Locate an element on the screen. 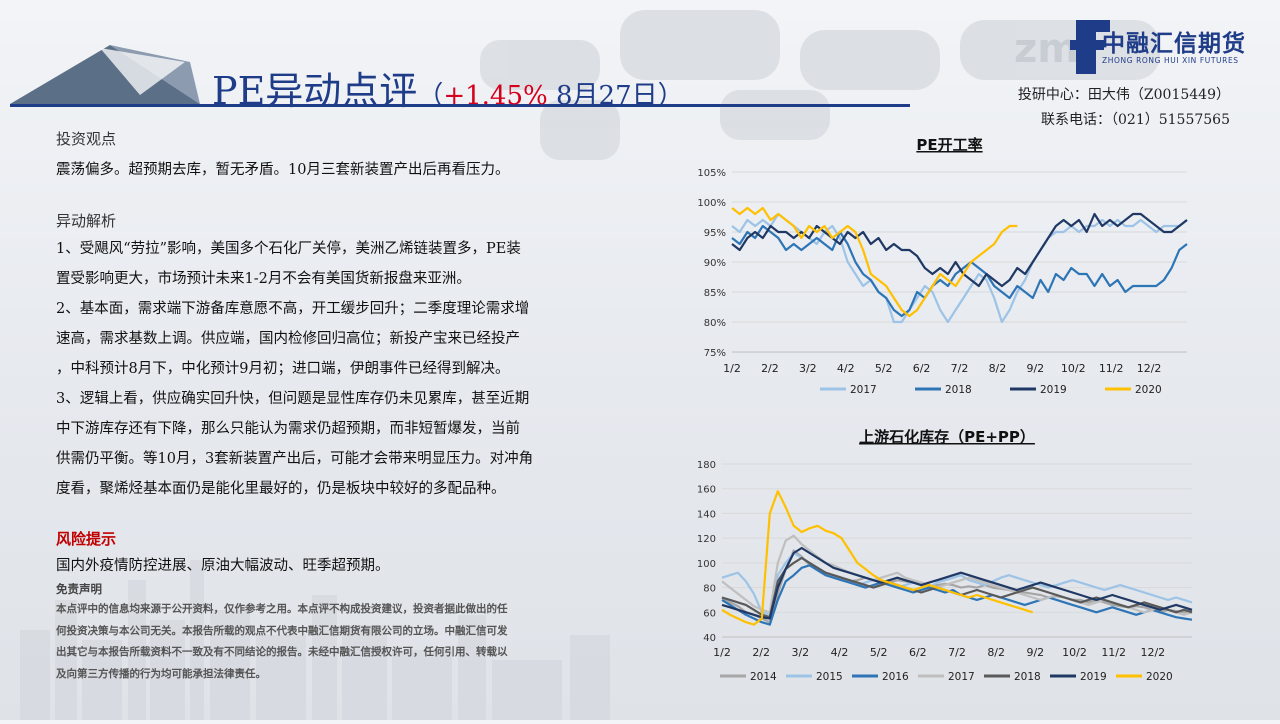 The width and height of the screenshot is (1280, 724). y-tick-label: 60 is located at coordinates (709, 613).